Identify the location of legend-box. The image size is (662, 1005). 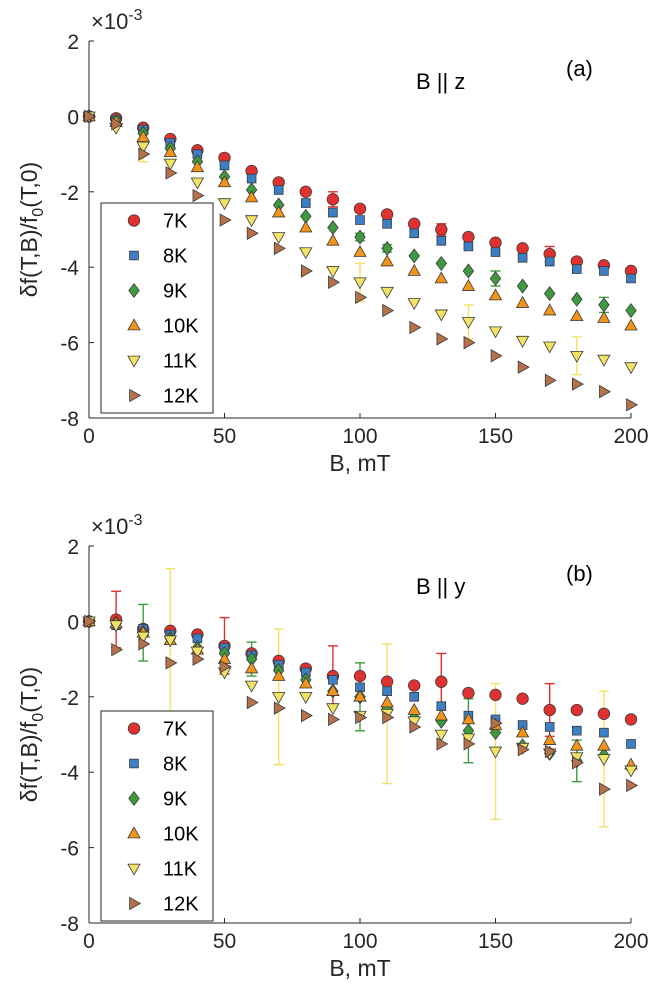
(157, 308).